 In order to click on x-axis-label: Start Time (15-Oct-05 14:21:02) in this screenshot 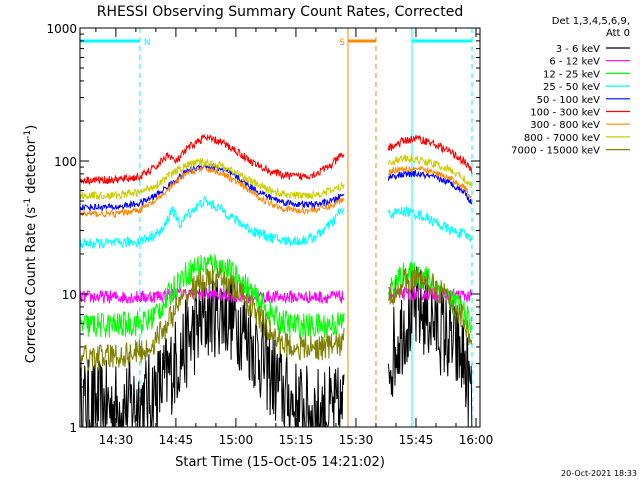, I will do `click(280, 462)`.